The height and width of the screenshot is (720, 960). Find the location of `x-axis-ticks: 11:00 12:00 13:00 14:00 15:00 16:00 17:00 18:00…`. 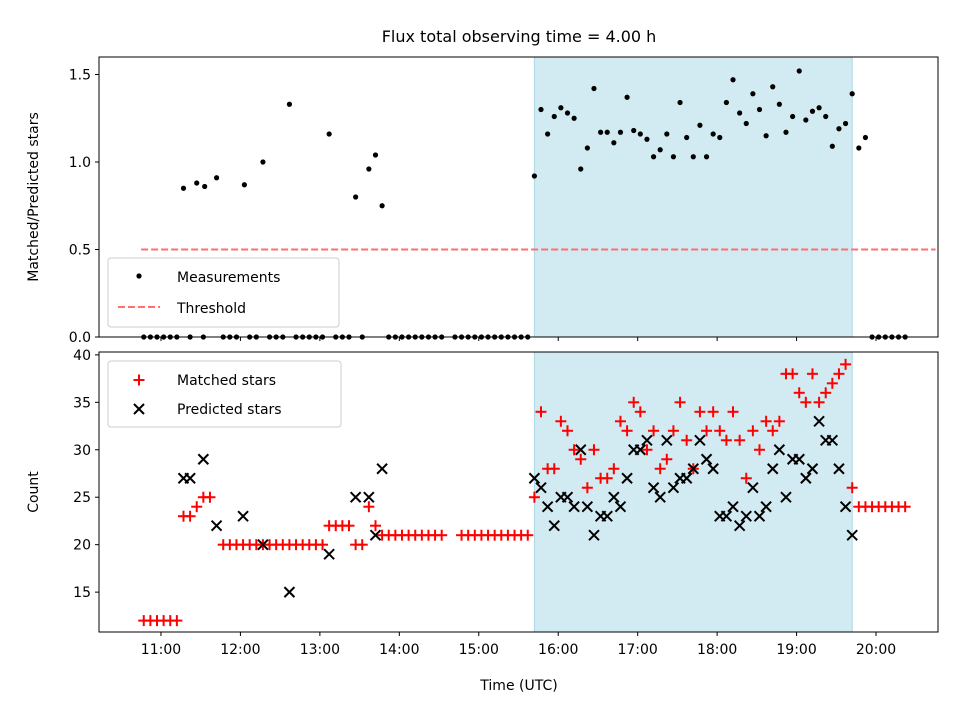

x-axis-ticks: 11:00 12:00 13:00 14:00 15:00 16:00 17:00 18:00… is located at coordinates (518, 645).